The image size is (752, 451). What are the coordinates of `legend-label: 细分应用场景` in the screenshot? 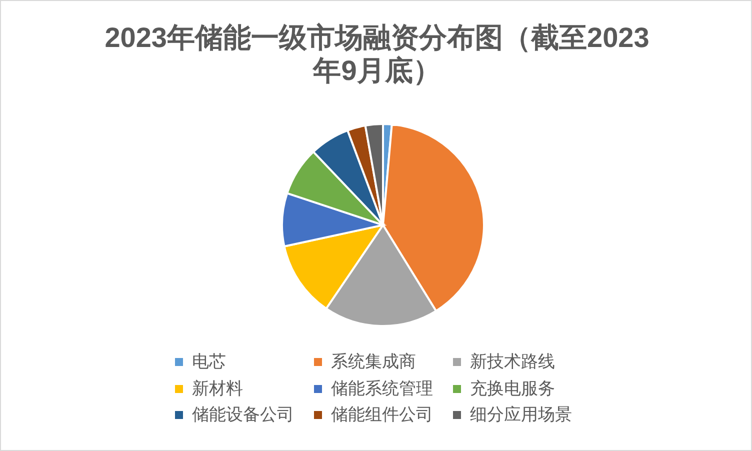 It's located at (521, 415).